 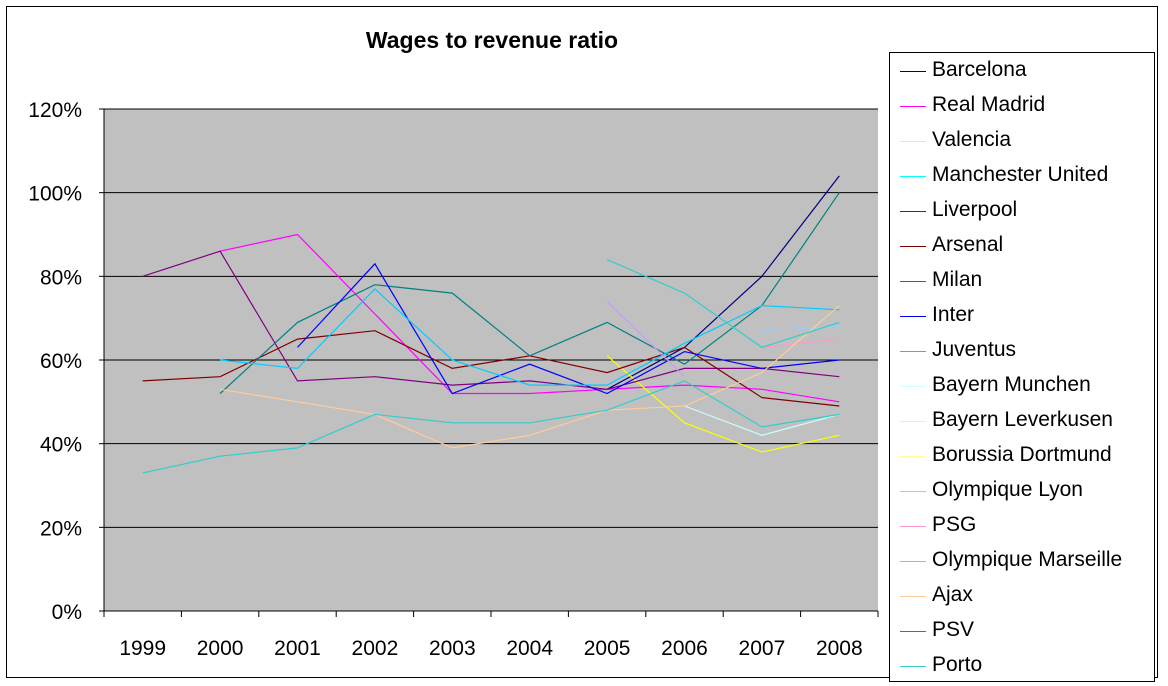 What do you see at coordinates (607, 648) in the screenshot?
I see `x-tick-label: 2005` at bounding box center [607, 648].